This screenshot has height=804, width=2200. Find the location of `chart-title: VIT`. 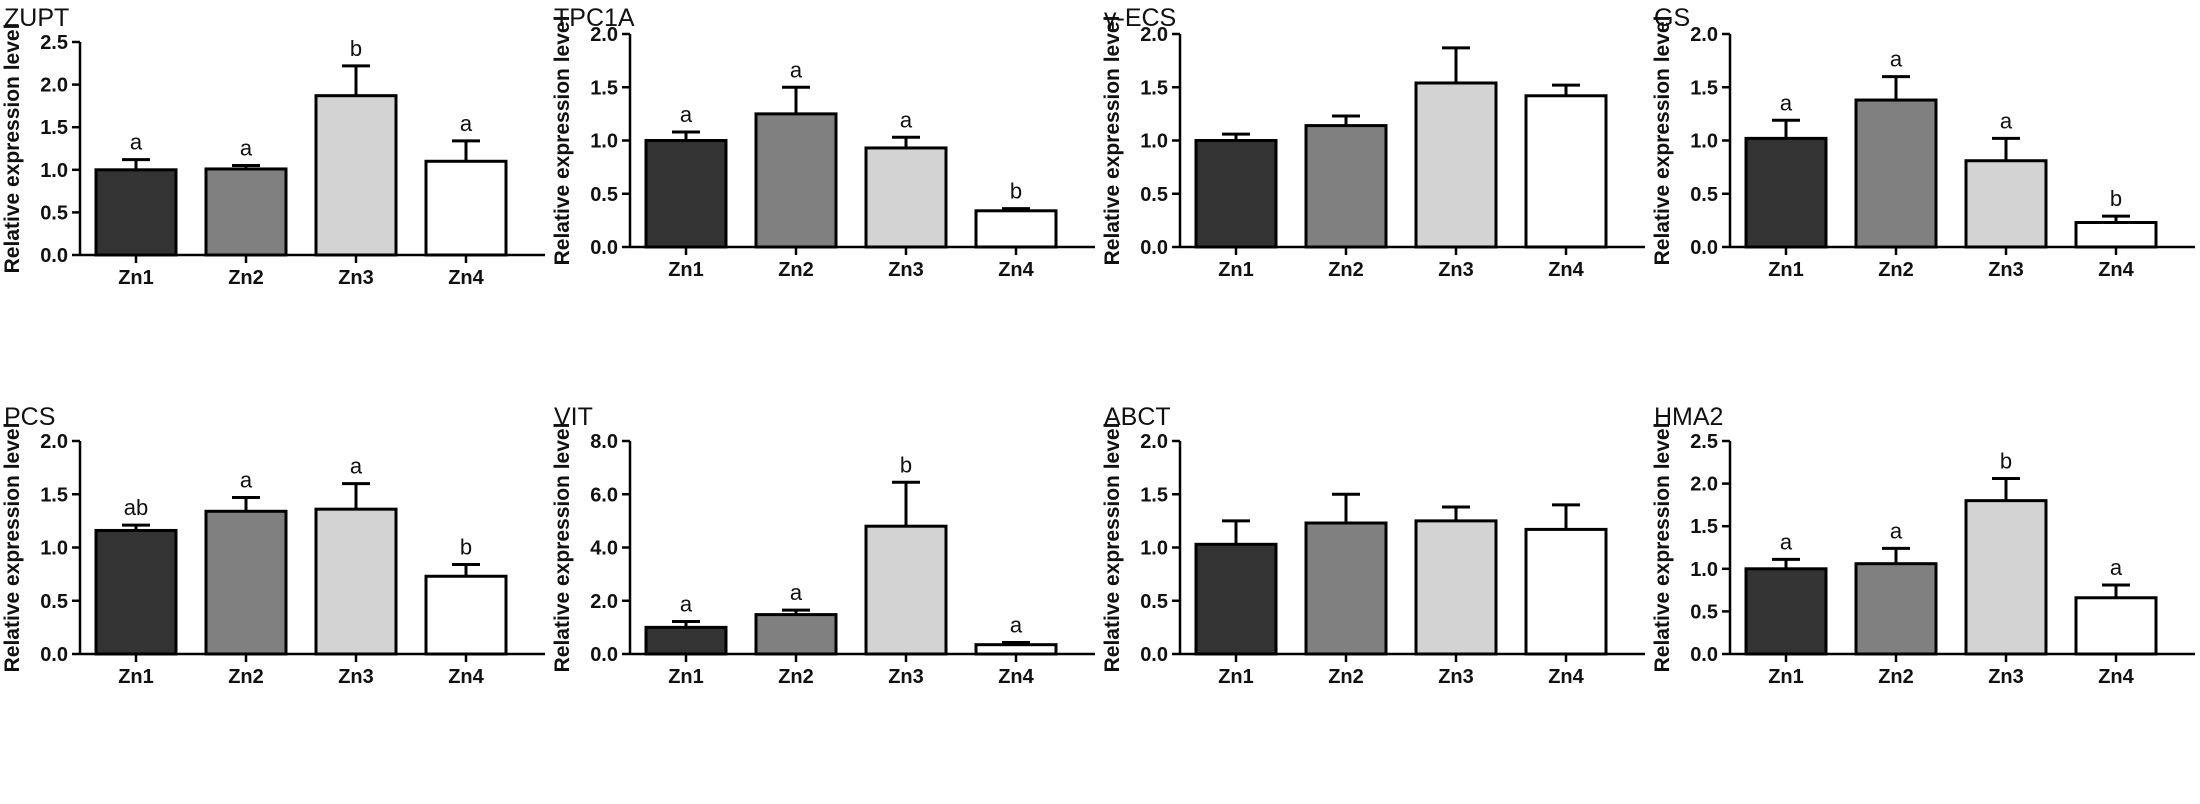

chart-title: VIT is located at coordinates (573, 417).